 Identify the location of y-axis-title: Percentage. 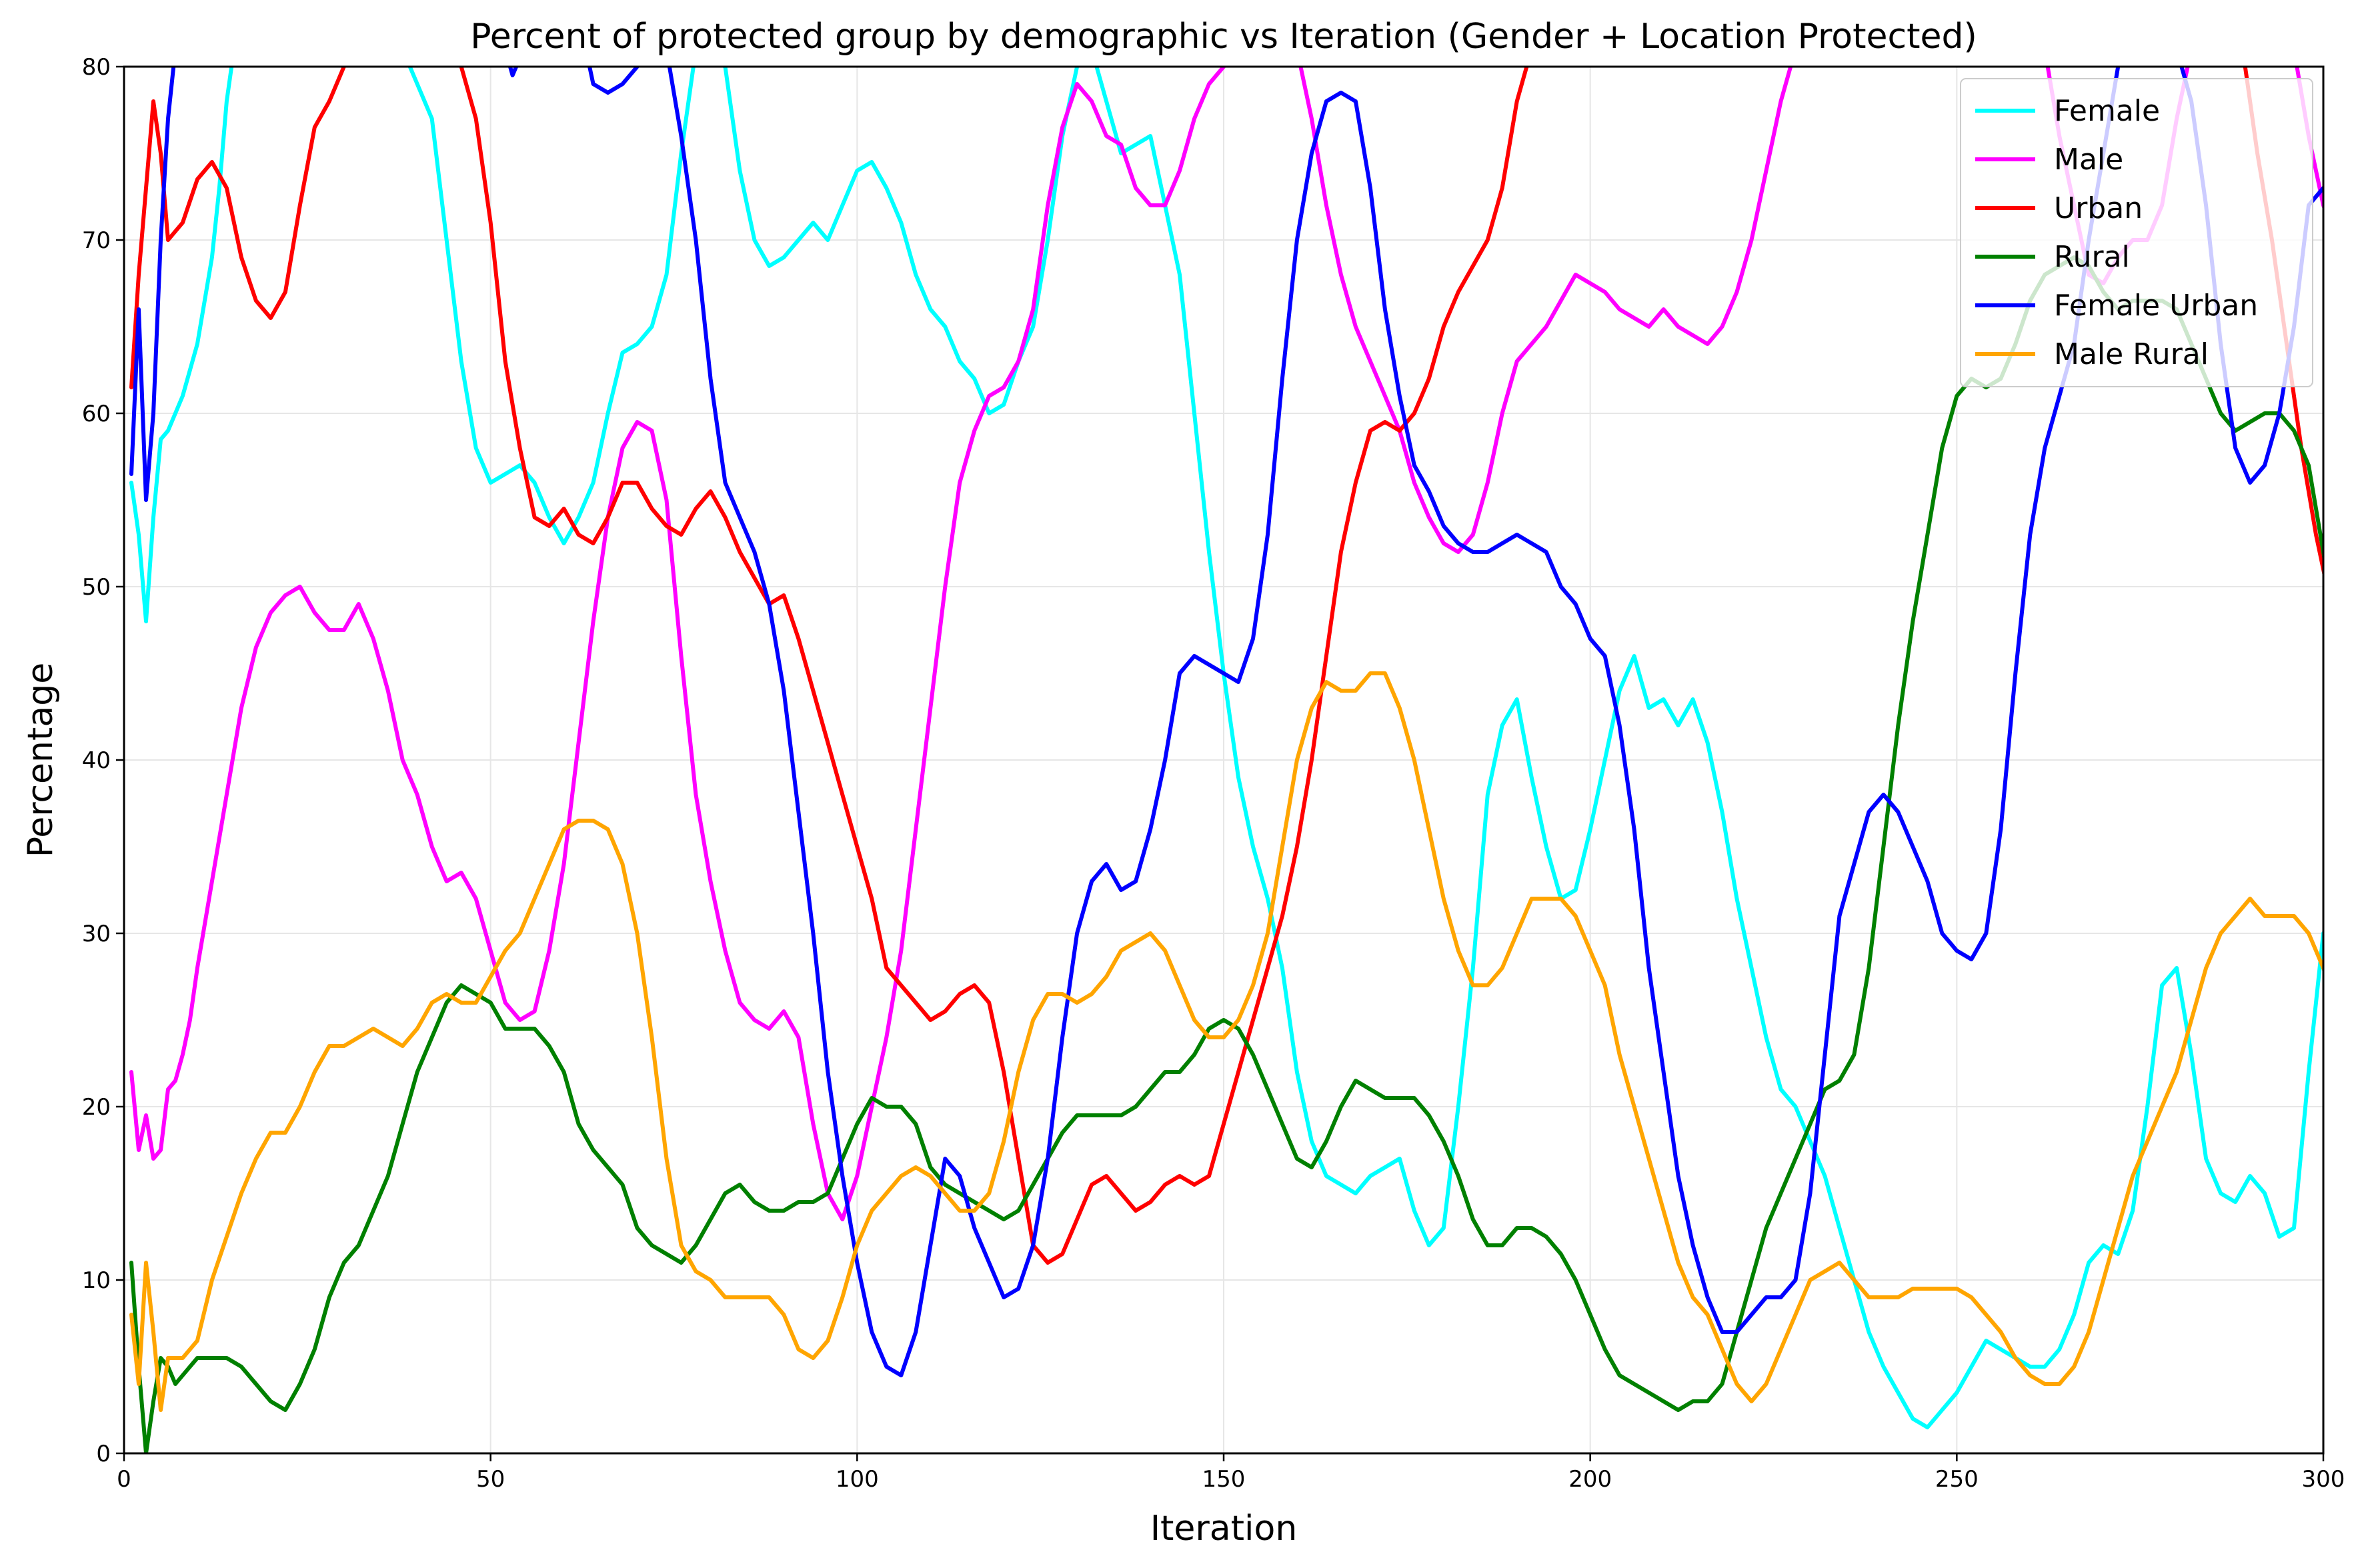
(41, 760).